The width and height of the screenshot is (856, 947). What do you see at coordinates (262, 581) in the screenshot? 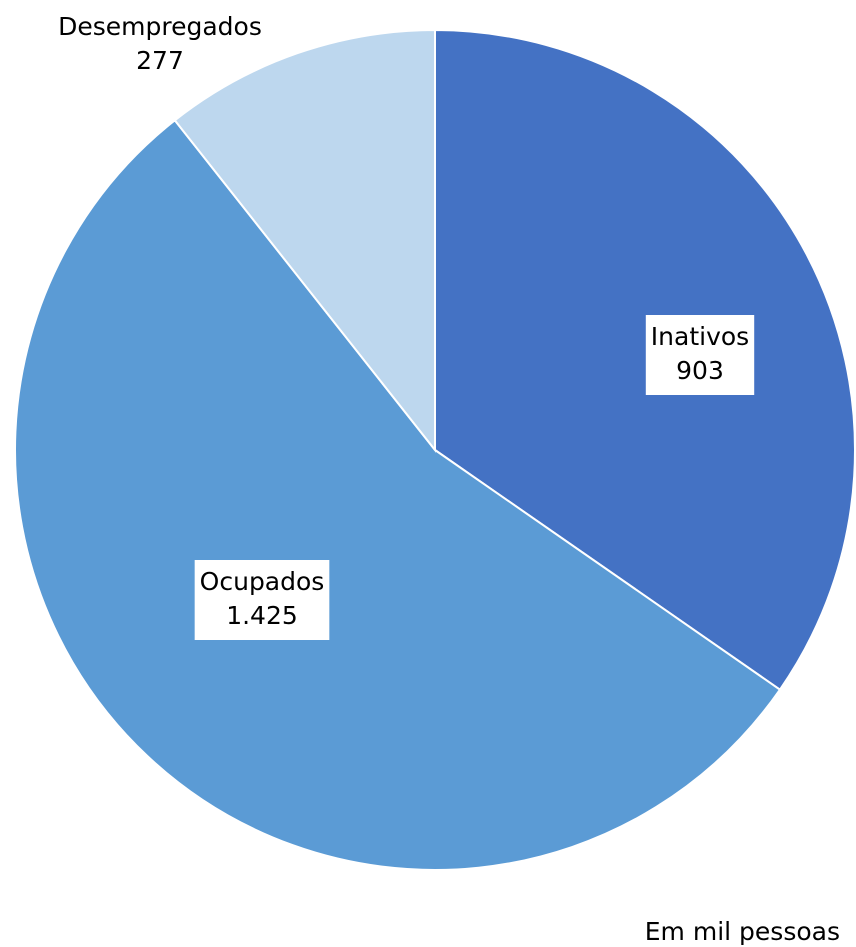
I see `category-label: Ocupados` at bounding box center [262, 581].